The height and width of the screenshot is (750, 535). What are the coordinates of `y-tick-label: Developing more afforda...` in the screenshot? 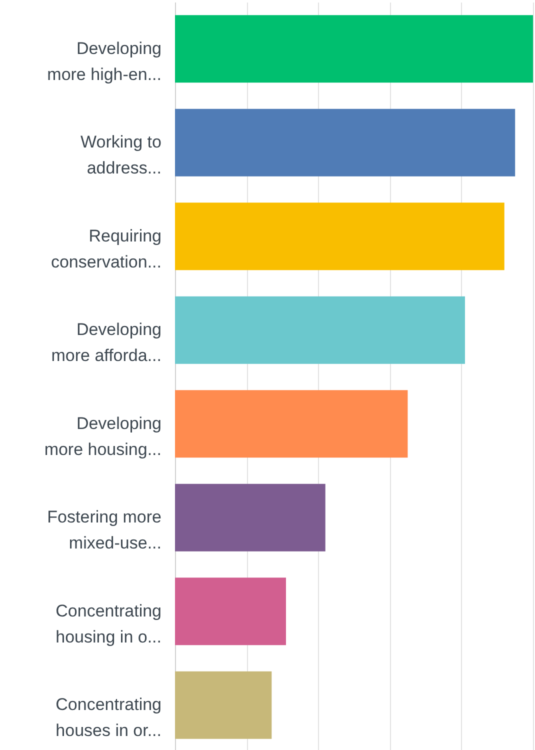 It's located at (106, 343).